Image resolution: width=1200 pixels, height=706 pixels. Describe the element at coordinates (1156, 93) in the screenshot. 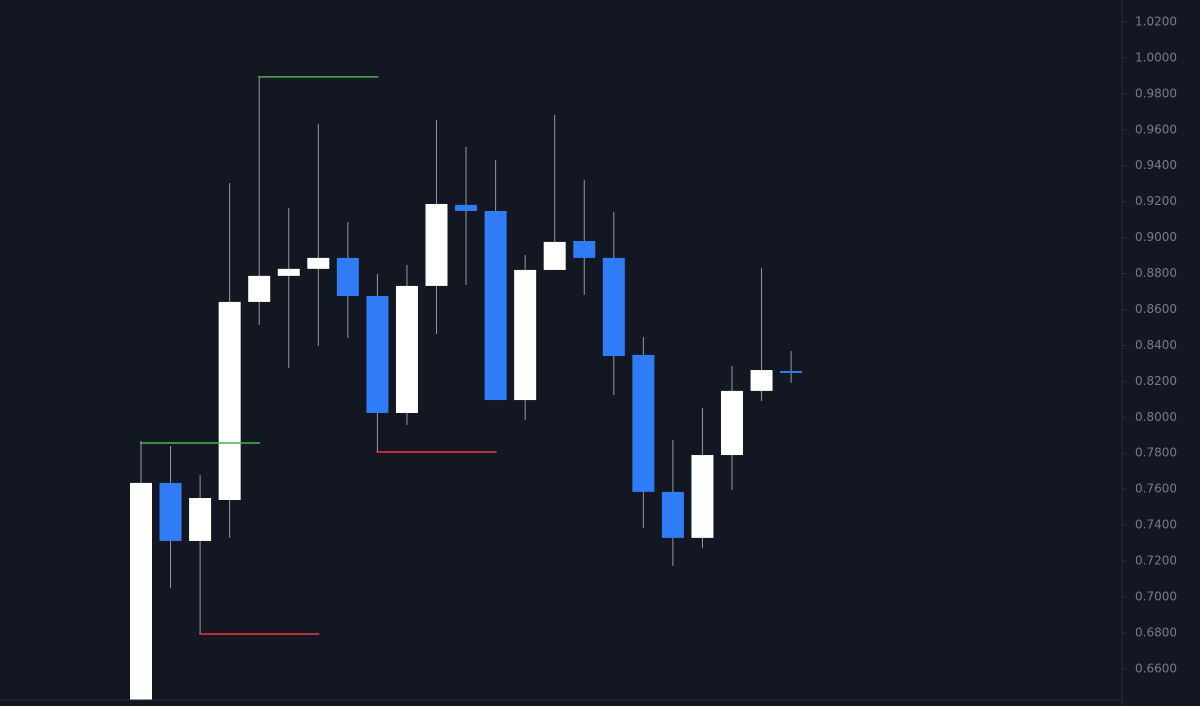

I see `y-tick-label: 0.9800` at that location.